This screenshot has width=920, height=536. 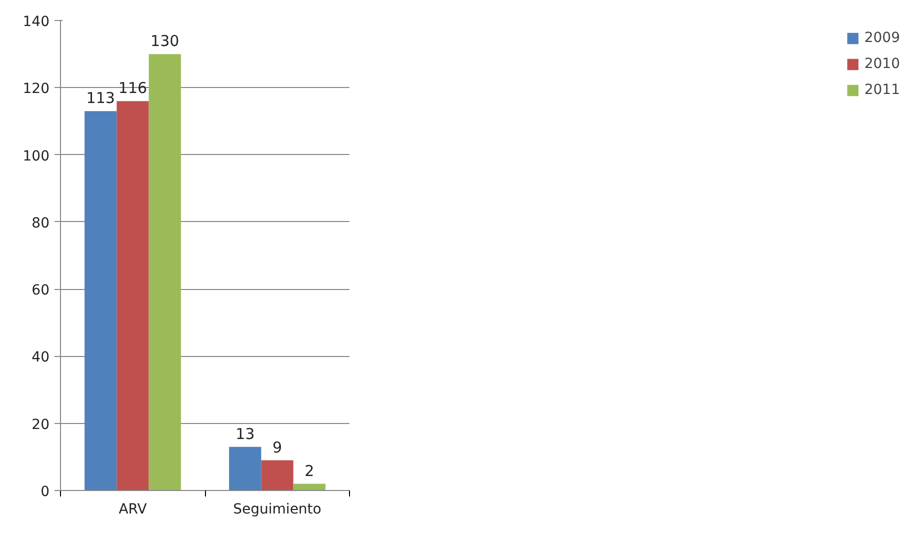 I want to click on data-label: 2, so click(x=309, y=471).